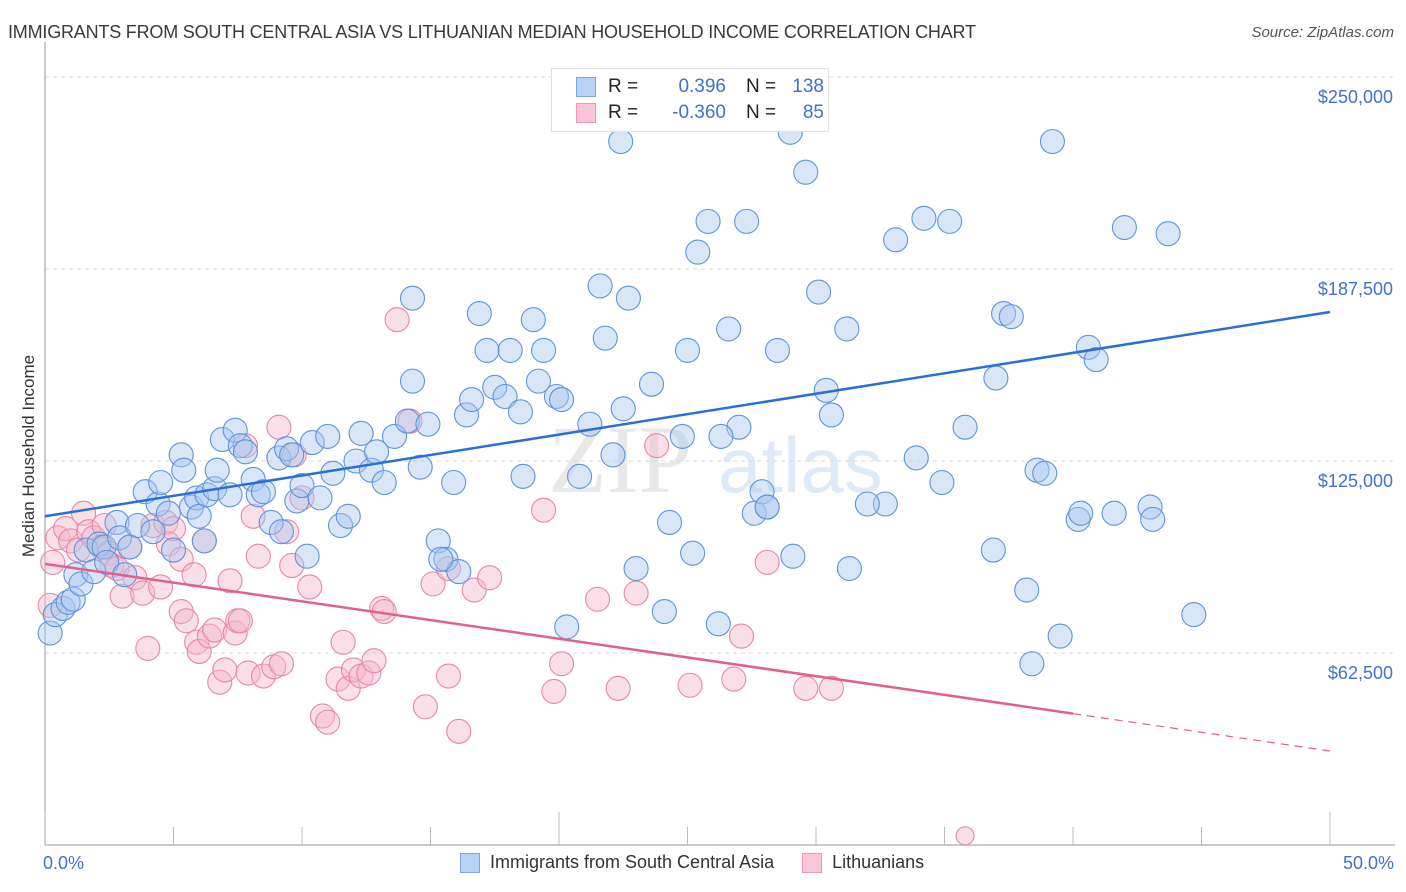 Image resolution: width=1406 pixels, height=892 pixels. I want to click on legend-item-lithuanians: Lithuanians, so click(863, 862).